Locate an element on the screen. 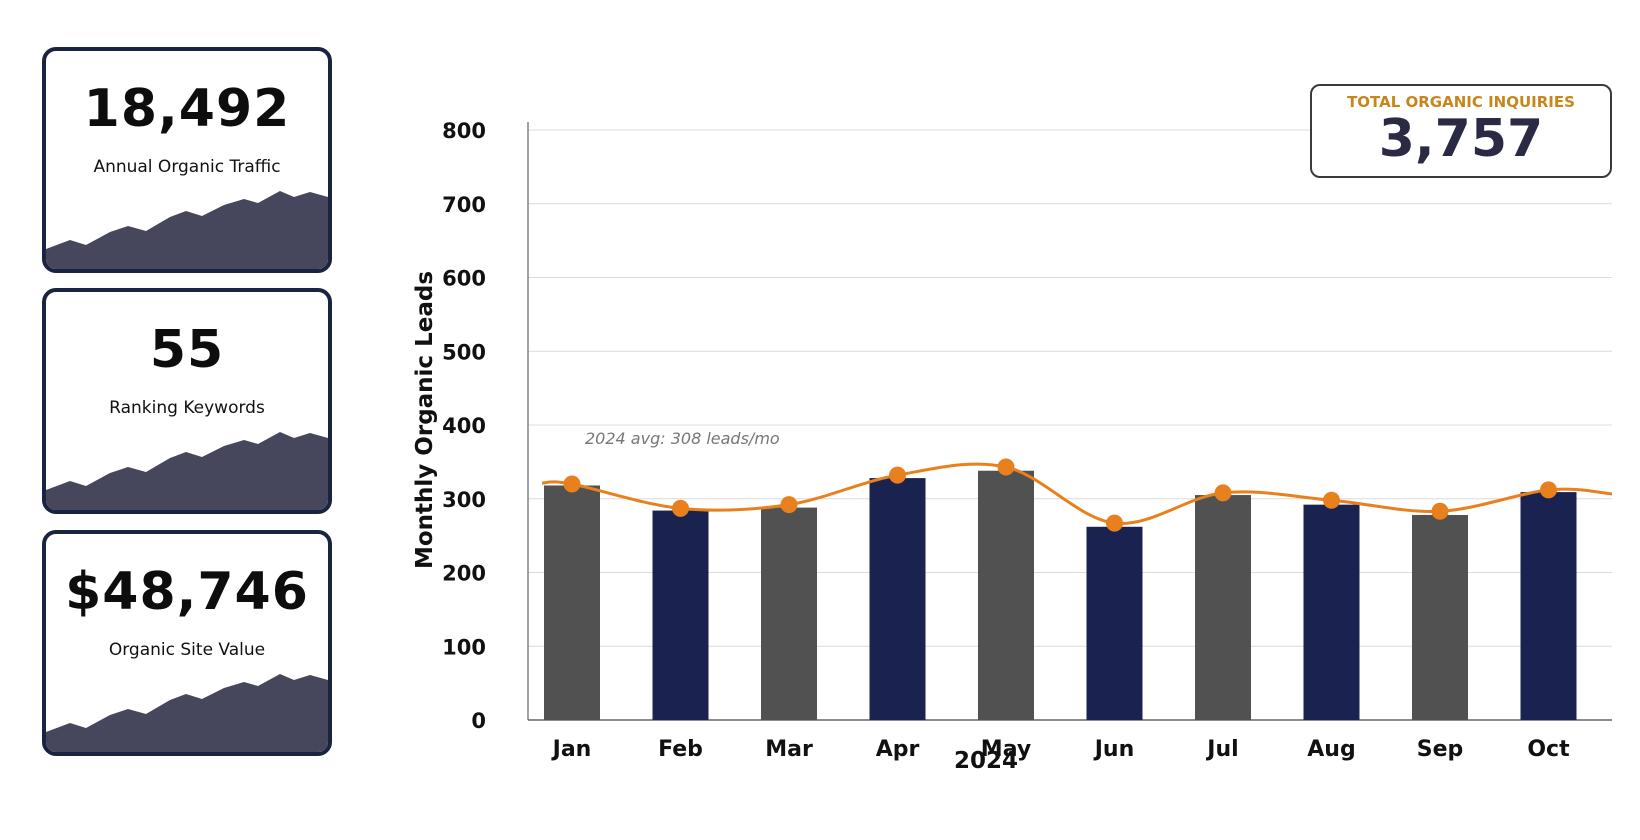 This screenshot has width=1640, height=840. kpi-card-site-value: $48,746 Organic Site Value is located at coordinates (187, 643).